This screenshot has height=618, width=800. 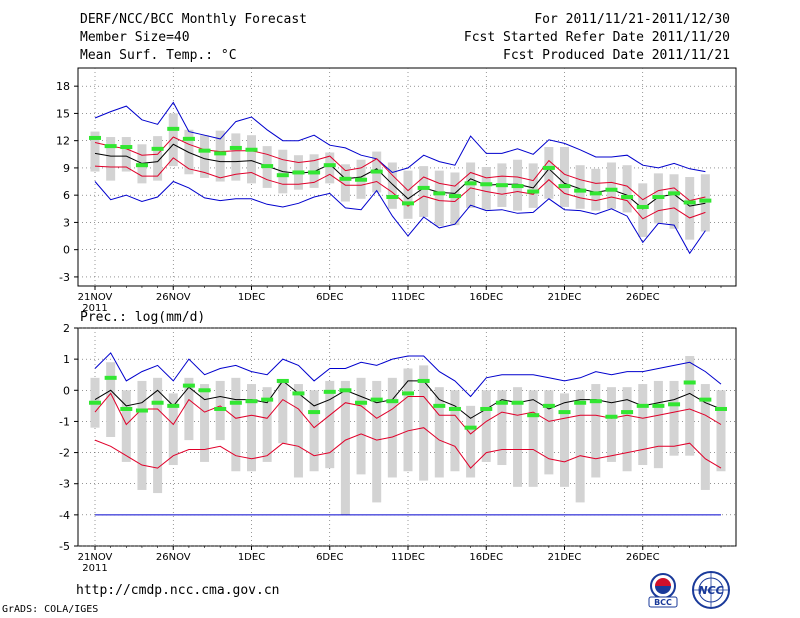 I want to click on temp-x-tick-label: 26NOV, so click(x=173, y=297).